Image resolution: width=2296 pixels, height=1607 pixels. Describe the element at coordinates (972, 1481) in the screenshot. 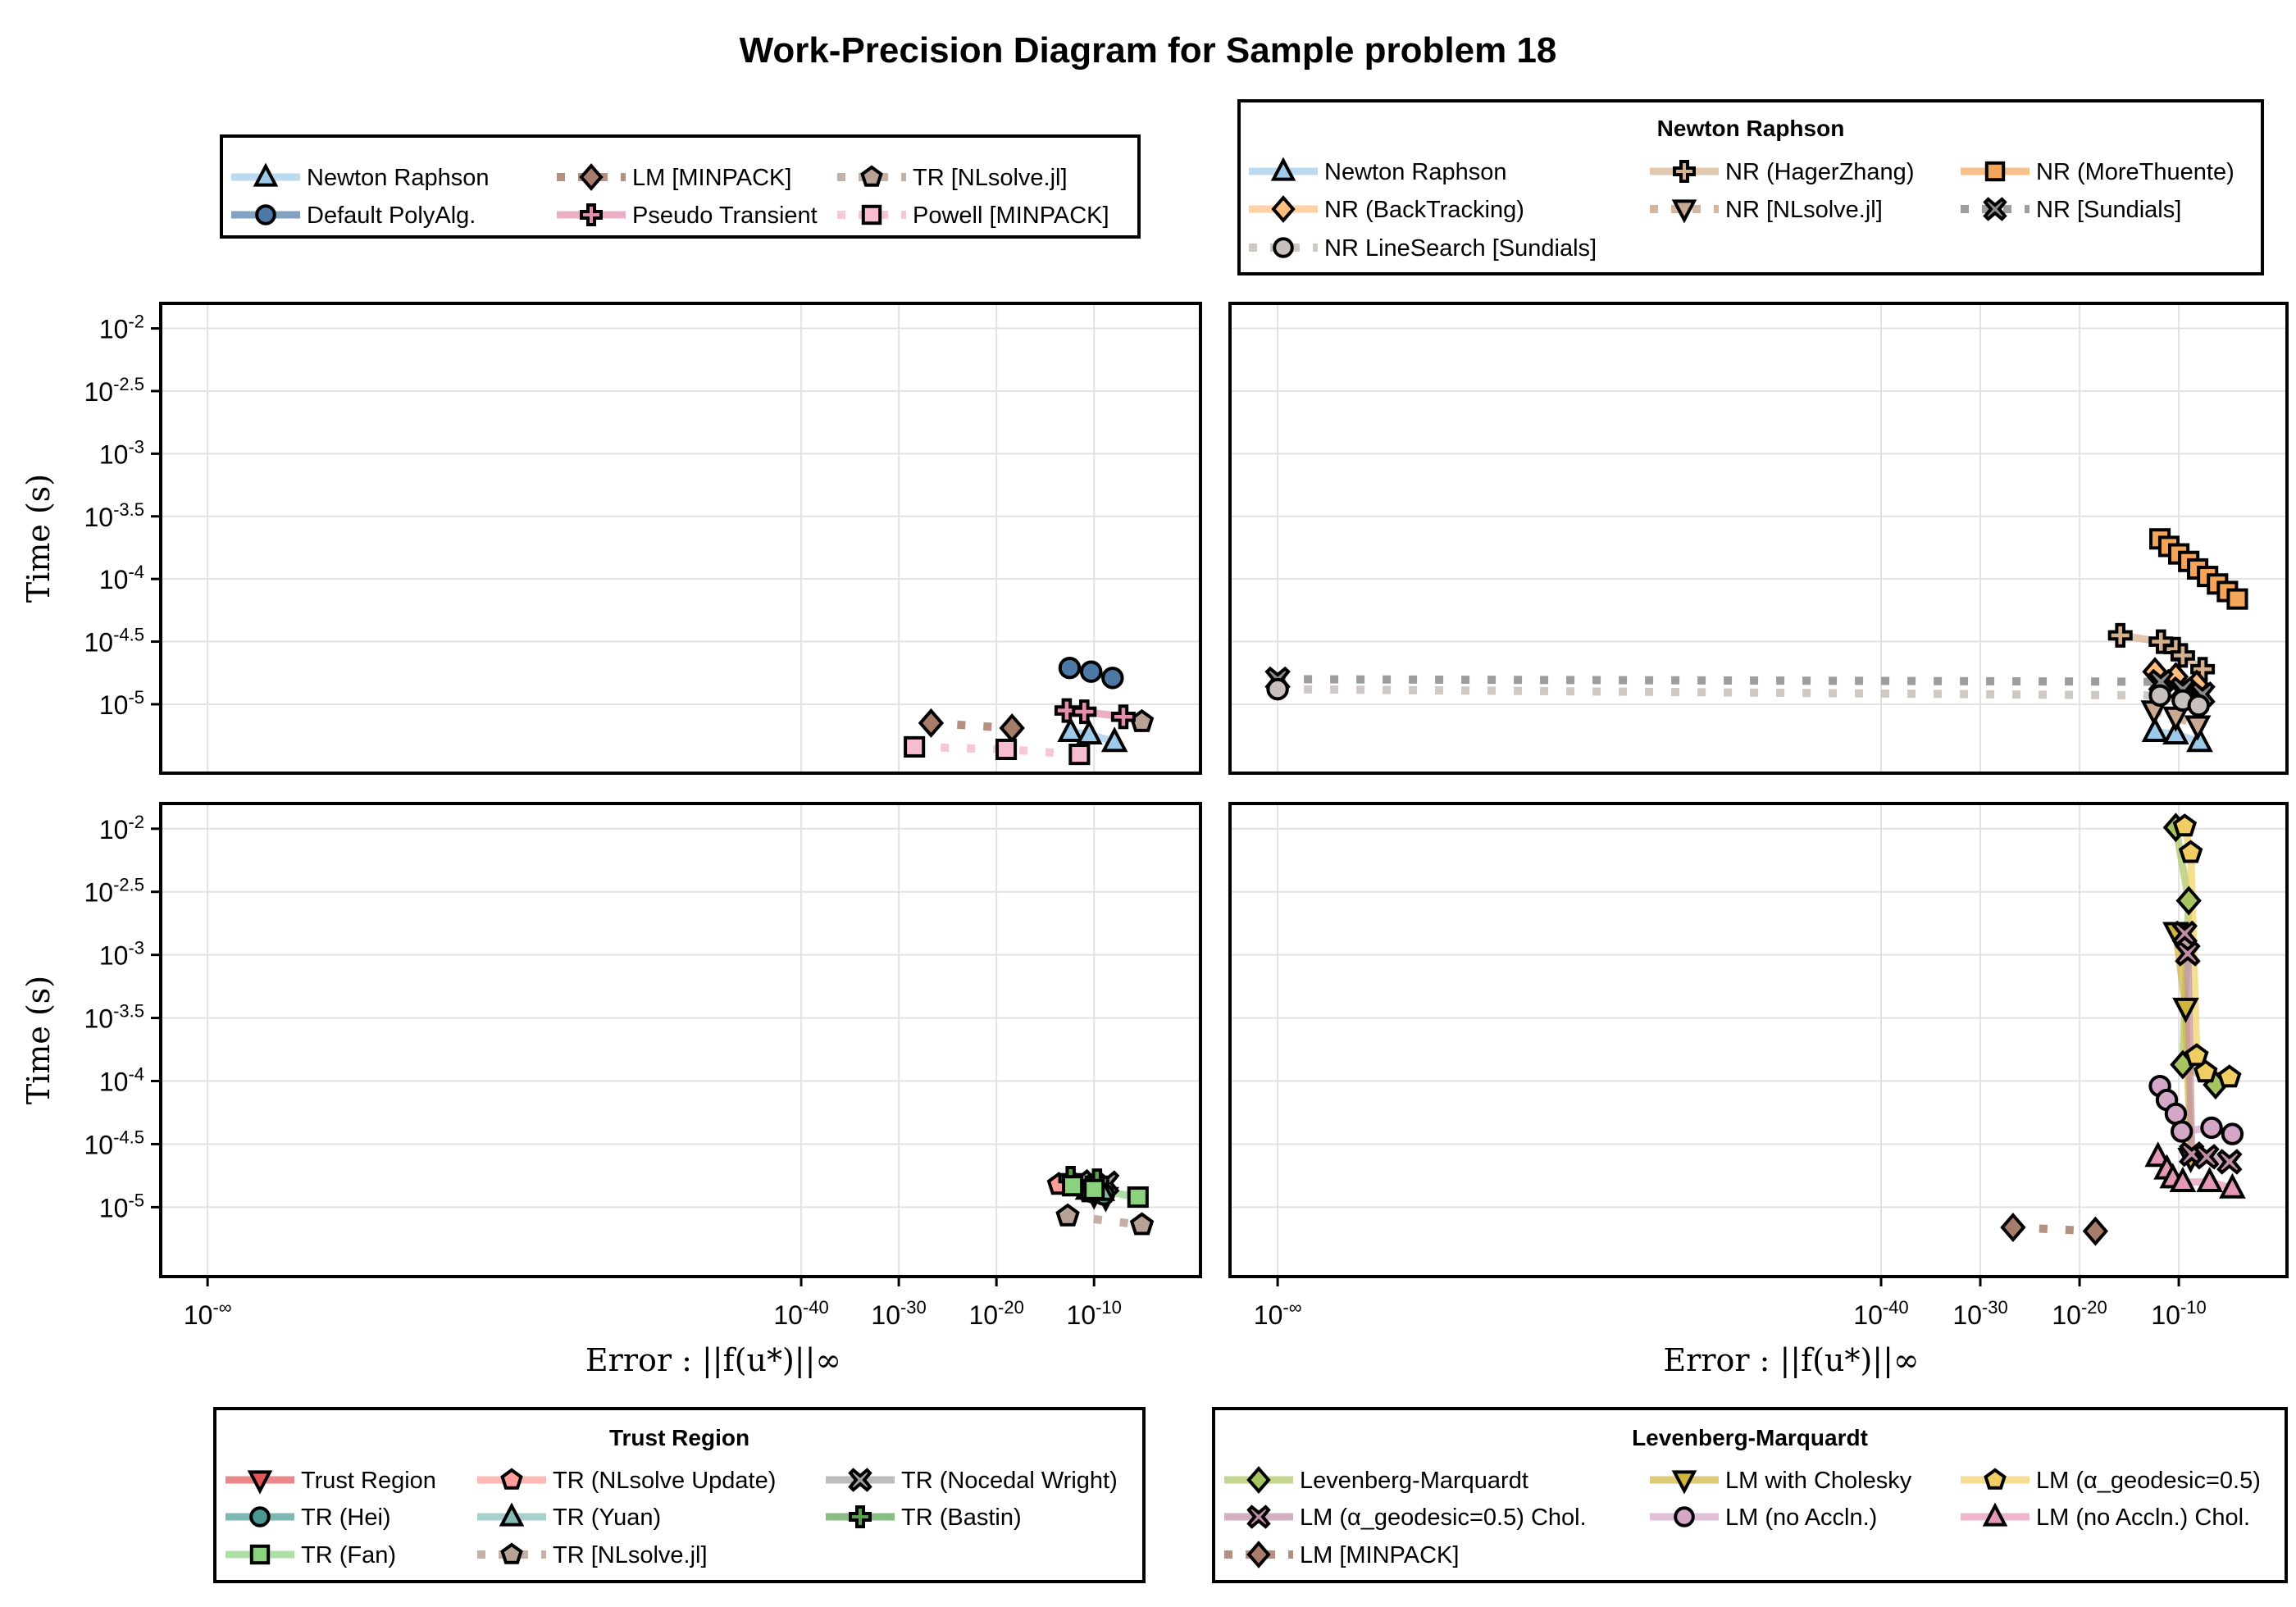

I see `legend-item: TR (Nocedal Wright)` at that location.